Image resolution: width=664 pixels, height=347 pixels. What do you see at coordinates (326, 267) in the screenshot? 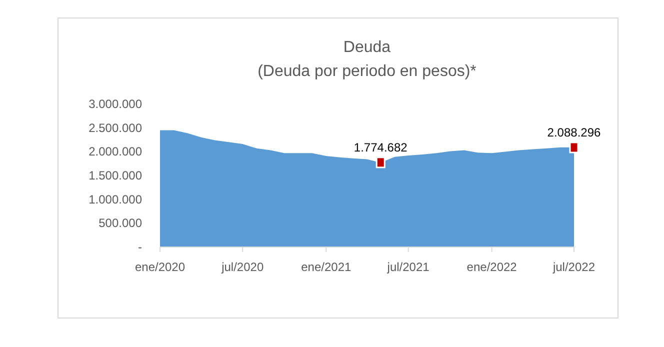
I see `x-tick-label: ene/2021` at bounding box center [326, 267].